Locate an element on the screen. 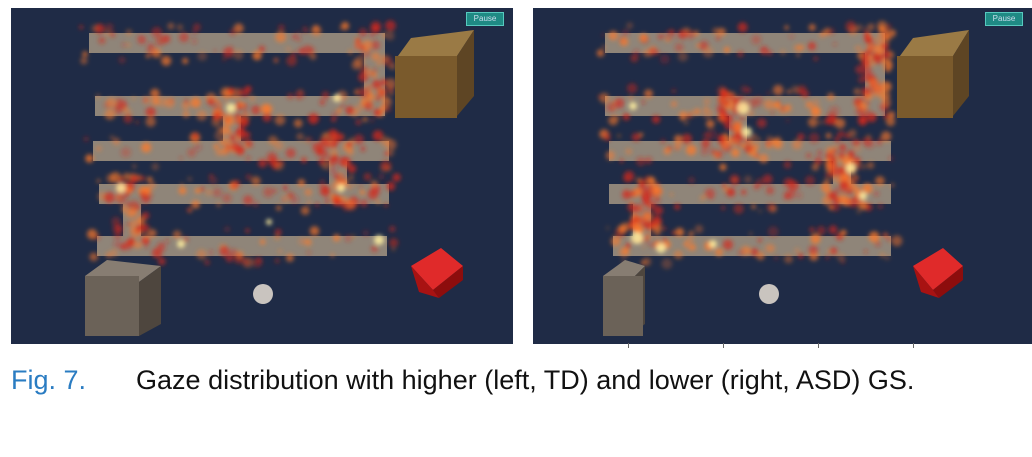 The width and height of the screenshot is (1032, 457). figure-label: Fig. 7. is located at coordinates (49, 380).